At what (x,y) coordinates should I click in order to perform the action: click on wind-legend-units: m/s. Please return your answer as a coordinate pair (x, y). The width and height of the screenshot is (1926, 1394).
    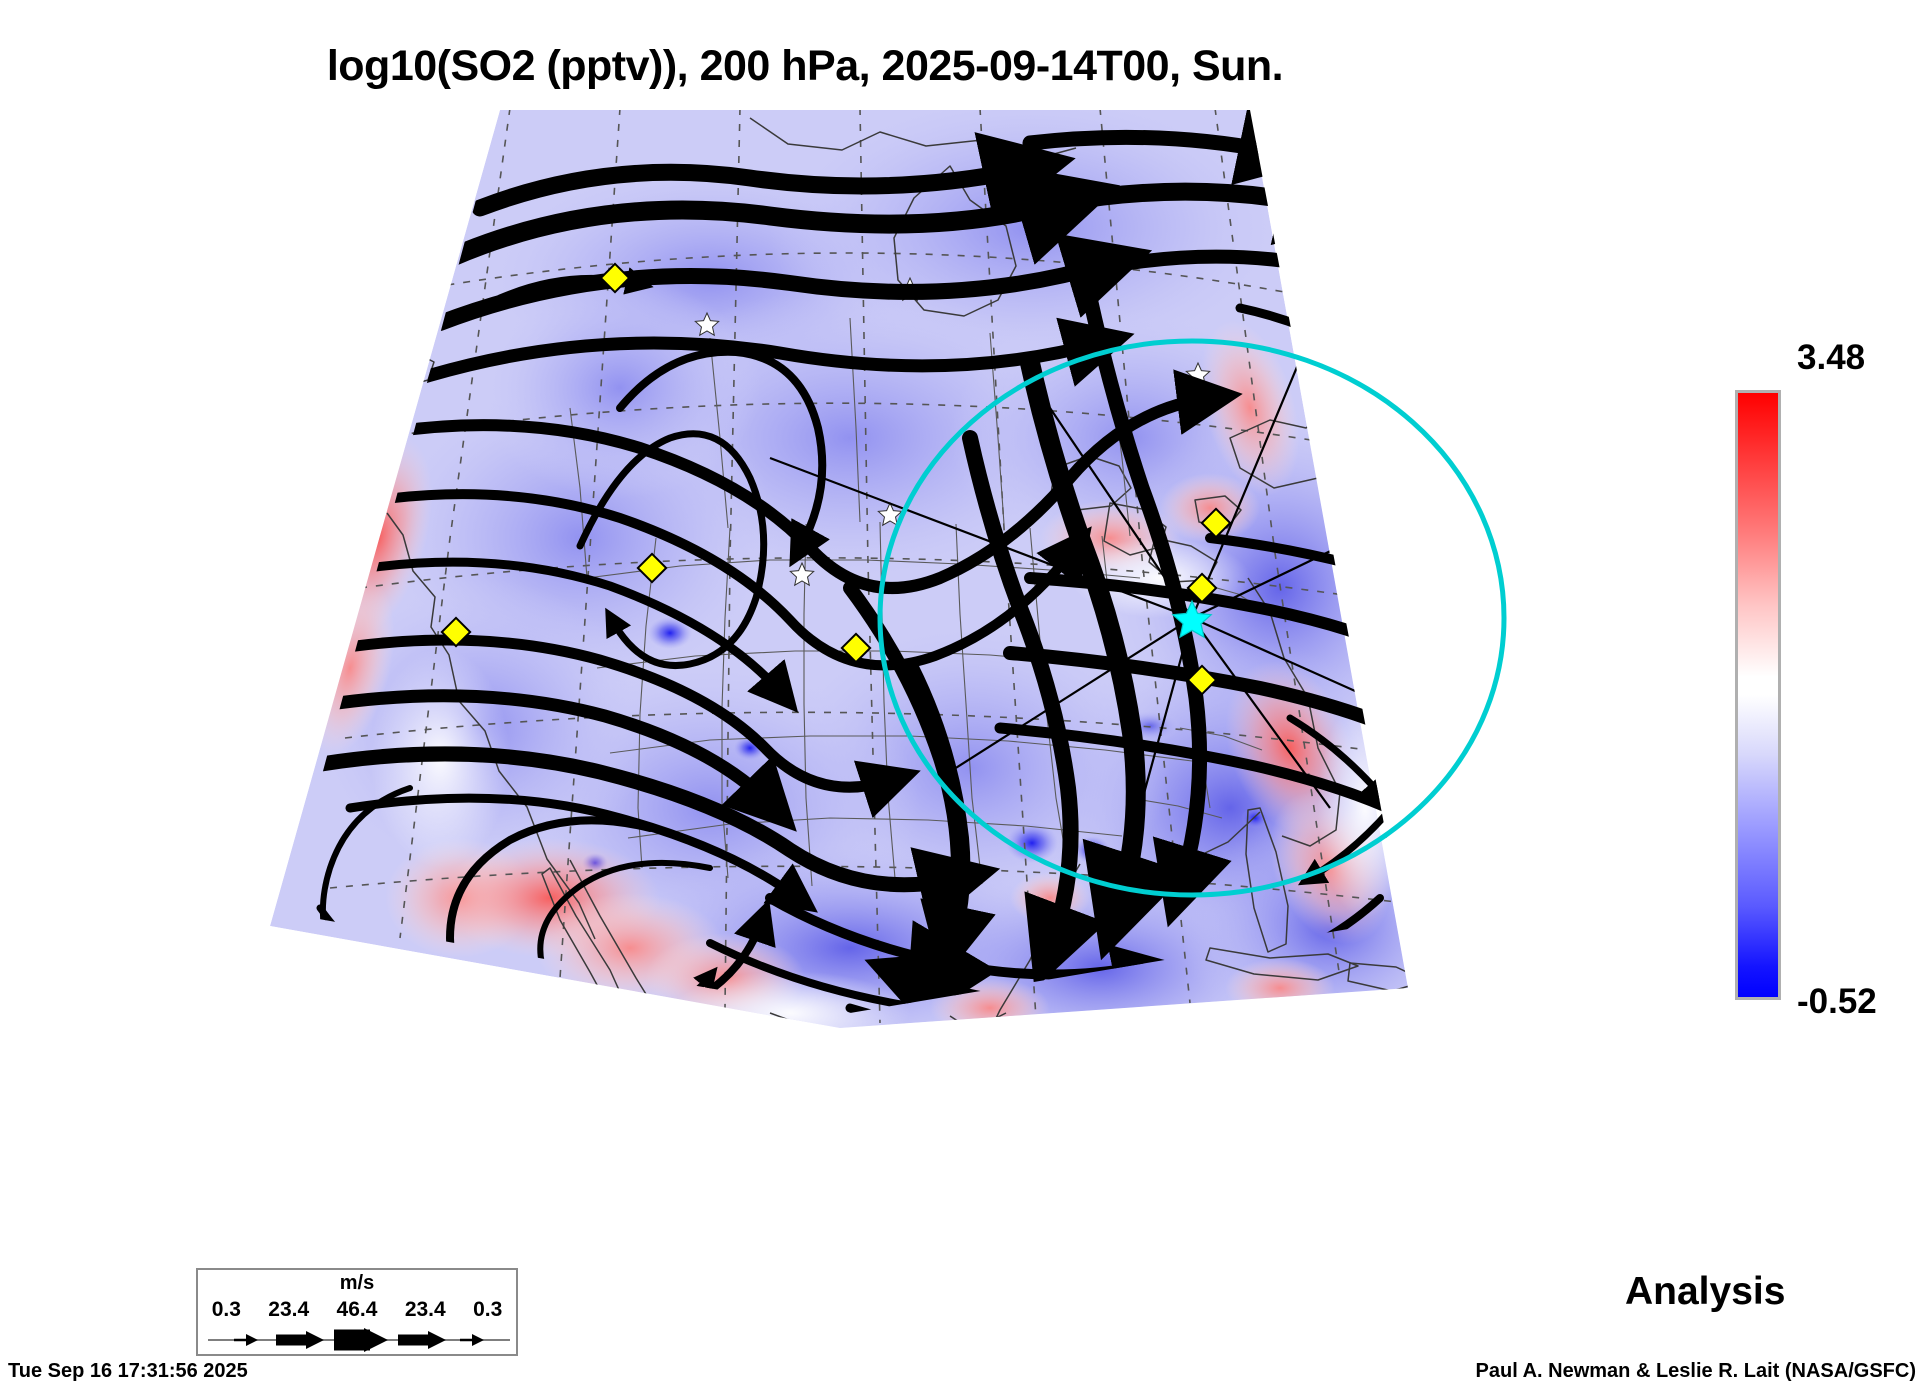
    Looking at the image, I should click on (357, 1283).